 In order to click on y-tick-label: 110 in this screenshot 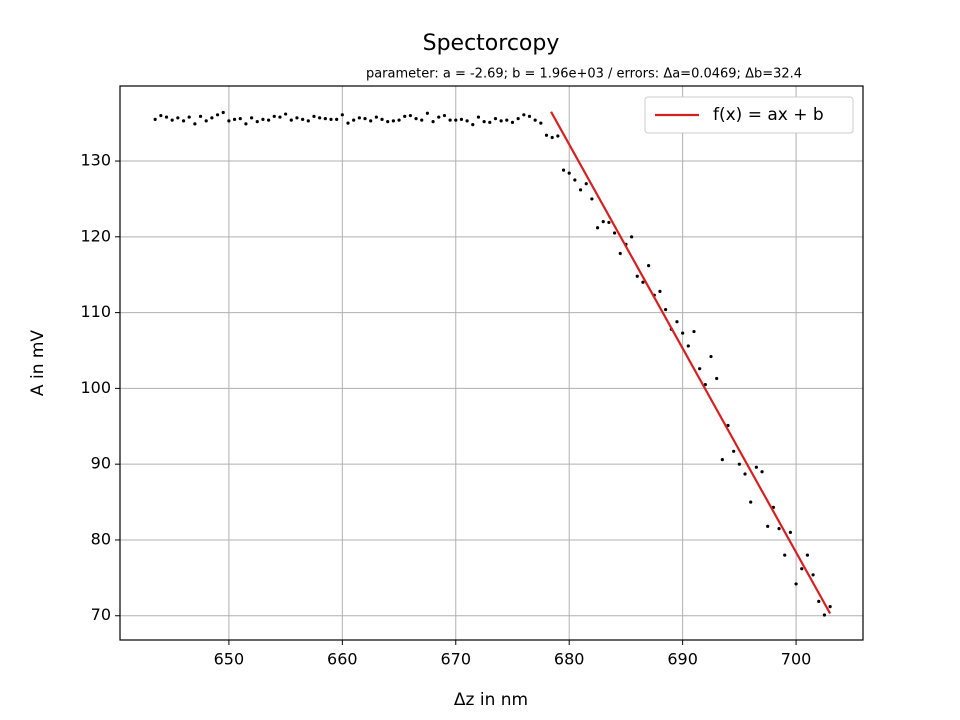, I will do `click(95, 311)`.